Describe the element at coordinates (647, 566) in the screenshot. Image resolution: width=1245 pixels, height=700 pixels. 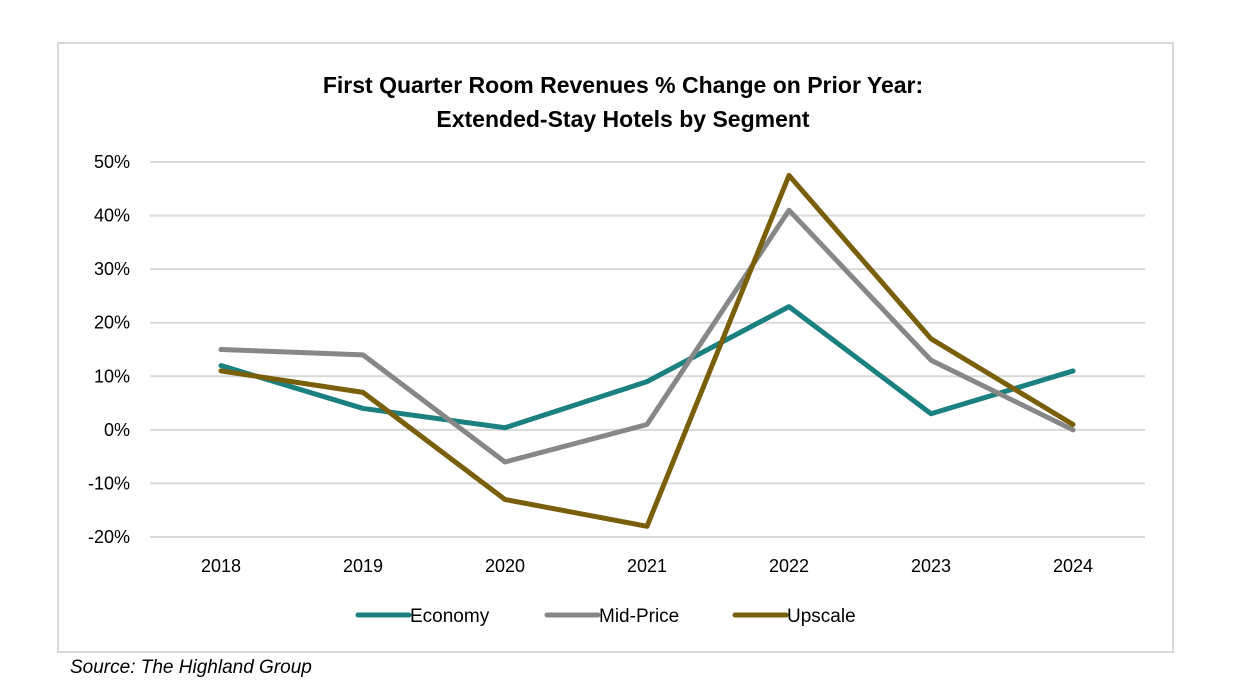
I see `x-tick-label: 2021` at that location.